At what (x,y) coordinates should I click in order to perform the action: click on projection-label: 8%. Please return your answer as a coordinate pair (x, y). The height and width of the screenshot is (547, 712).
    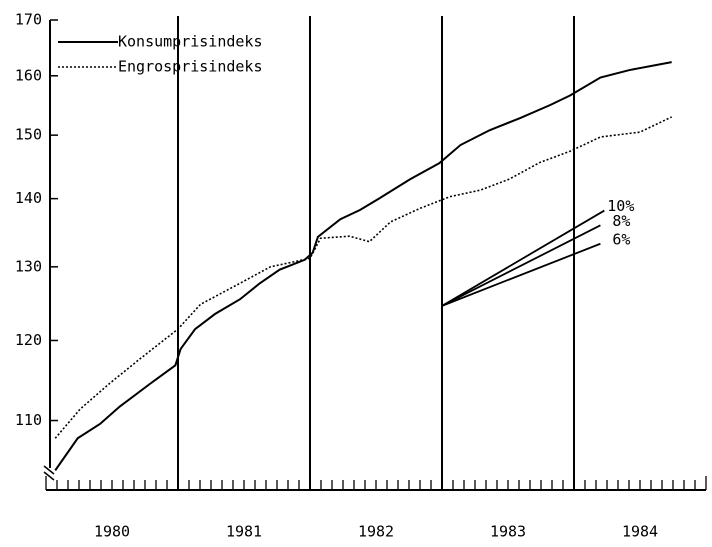
    Looking at the image, I should click on (621, 221).